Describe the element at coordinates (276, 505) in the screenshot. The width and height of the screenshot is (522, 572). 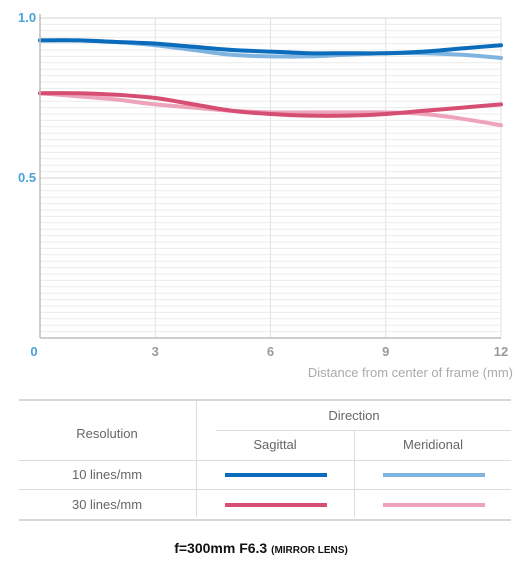
I see `legend-swatch-30-sagittal` at that location.